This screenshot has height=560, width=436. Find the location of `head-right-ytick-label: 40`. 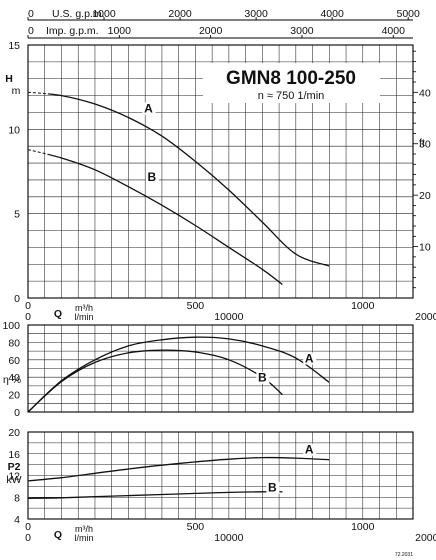

head-right-ytick-label: 40 is located at coordinates (425, 93).